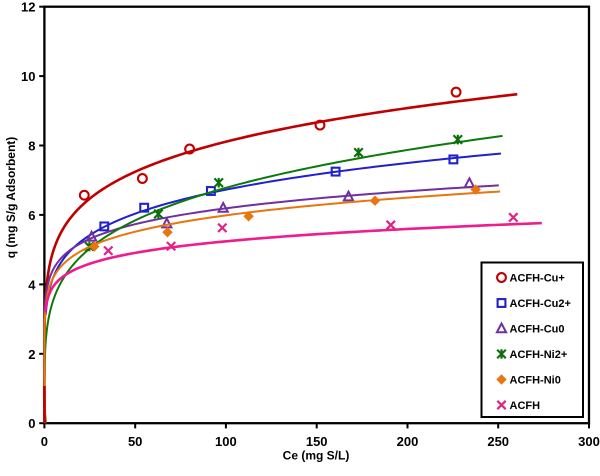 The width and height of the screenshot is (600, 476). I want to click on svg-text: 300, so click(589, 441).